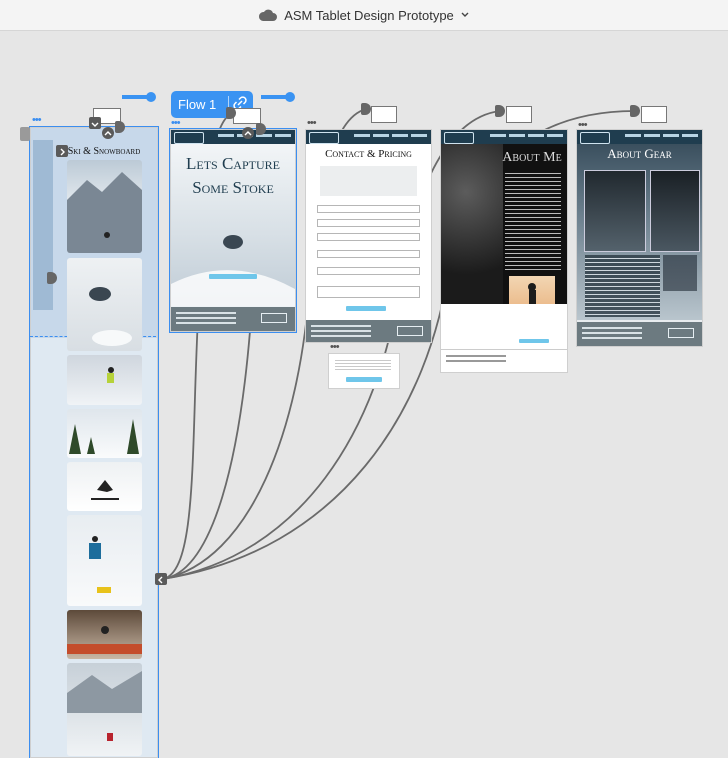 This screenshot has width=728, height=758. What do you see at coordinates (532, 157) in the screenshot?
I see `about-me-title: About Me` at bounding box center [532, 157].